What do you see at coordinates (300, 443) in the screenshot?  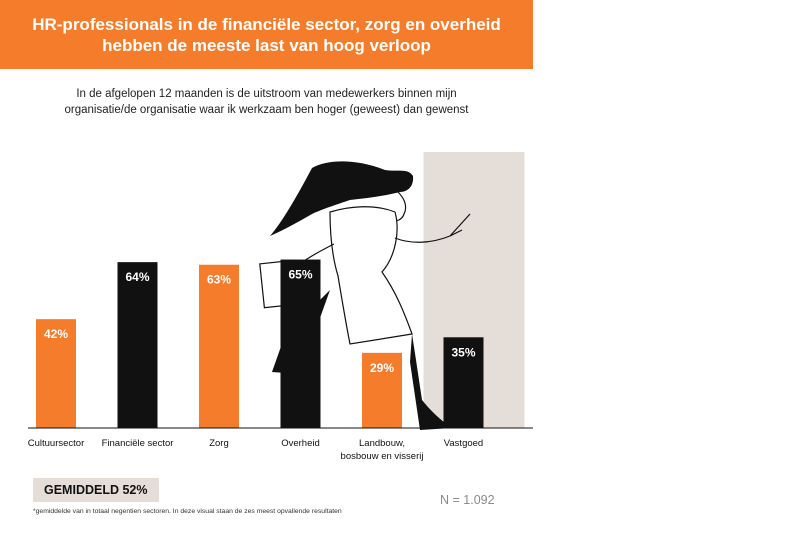 I see `category-label-3-0: Overheid` at bounding box center [300, 443].